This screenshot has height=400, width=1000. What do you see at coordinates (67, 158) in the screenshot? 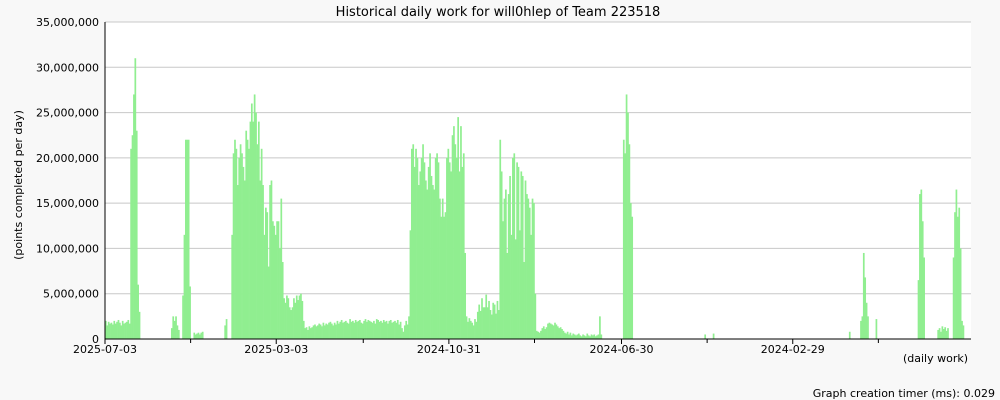
I see `y-tick-label: 20,000,000` at bounding box center [67, 158].